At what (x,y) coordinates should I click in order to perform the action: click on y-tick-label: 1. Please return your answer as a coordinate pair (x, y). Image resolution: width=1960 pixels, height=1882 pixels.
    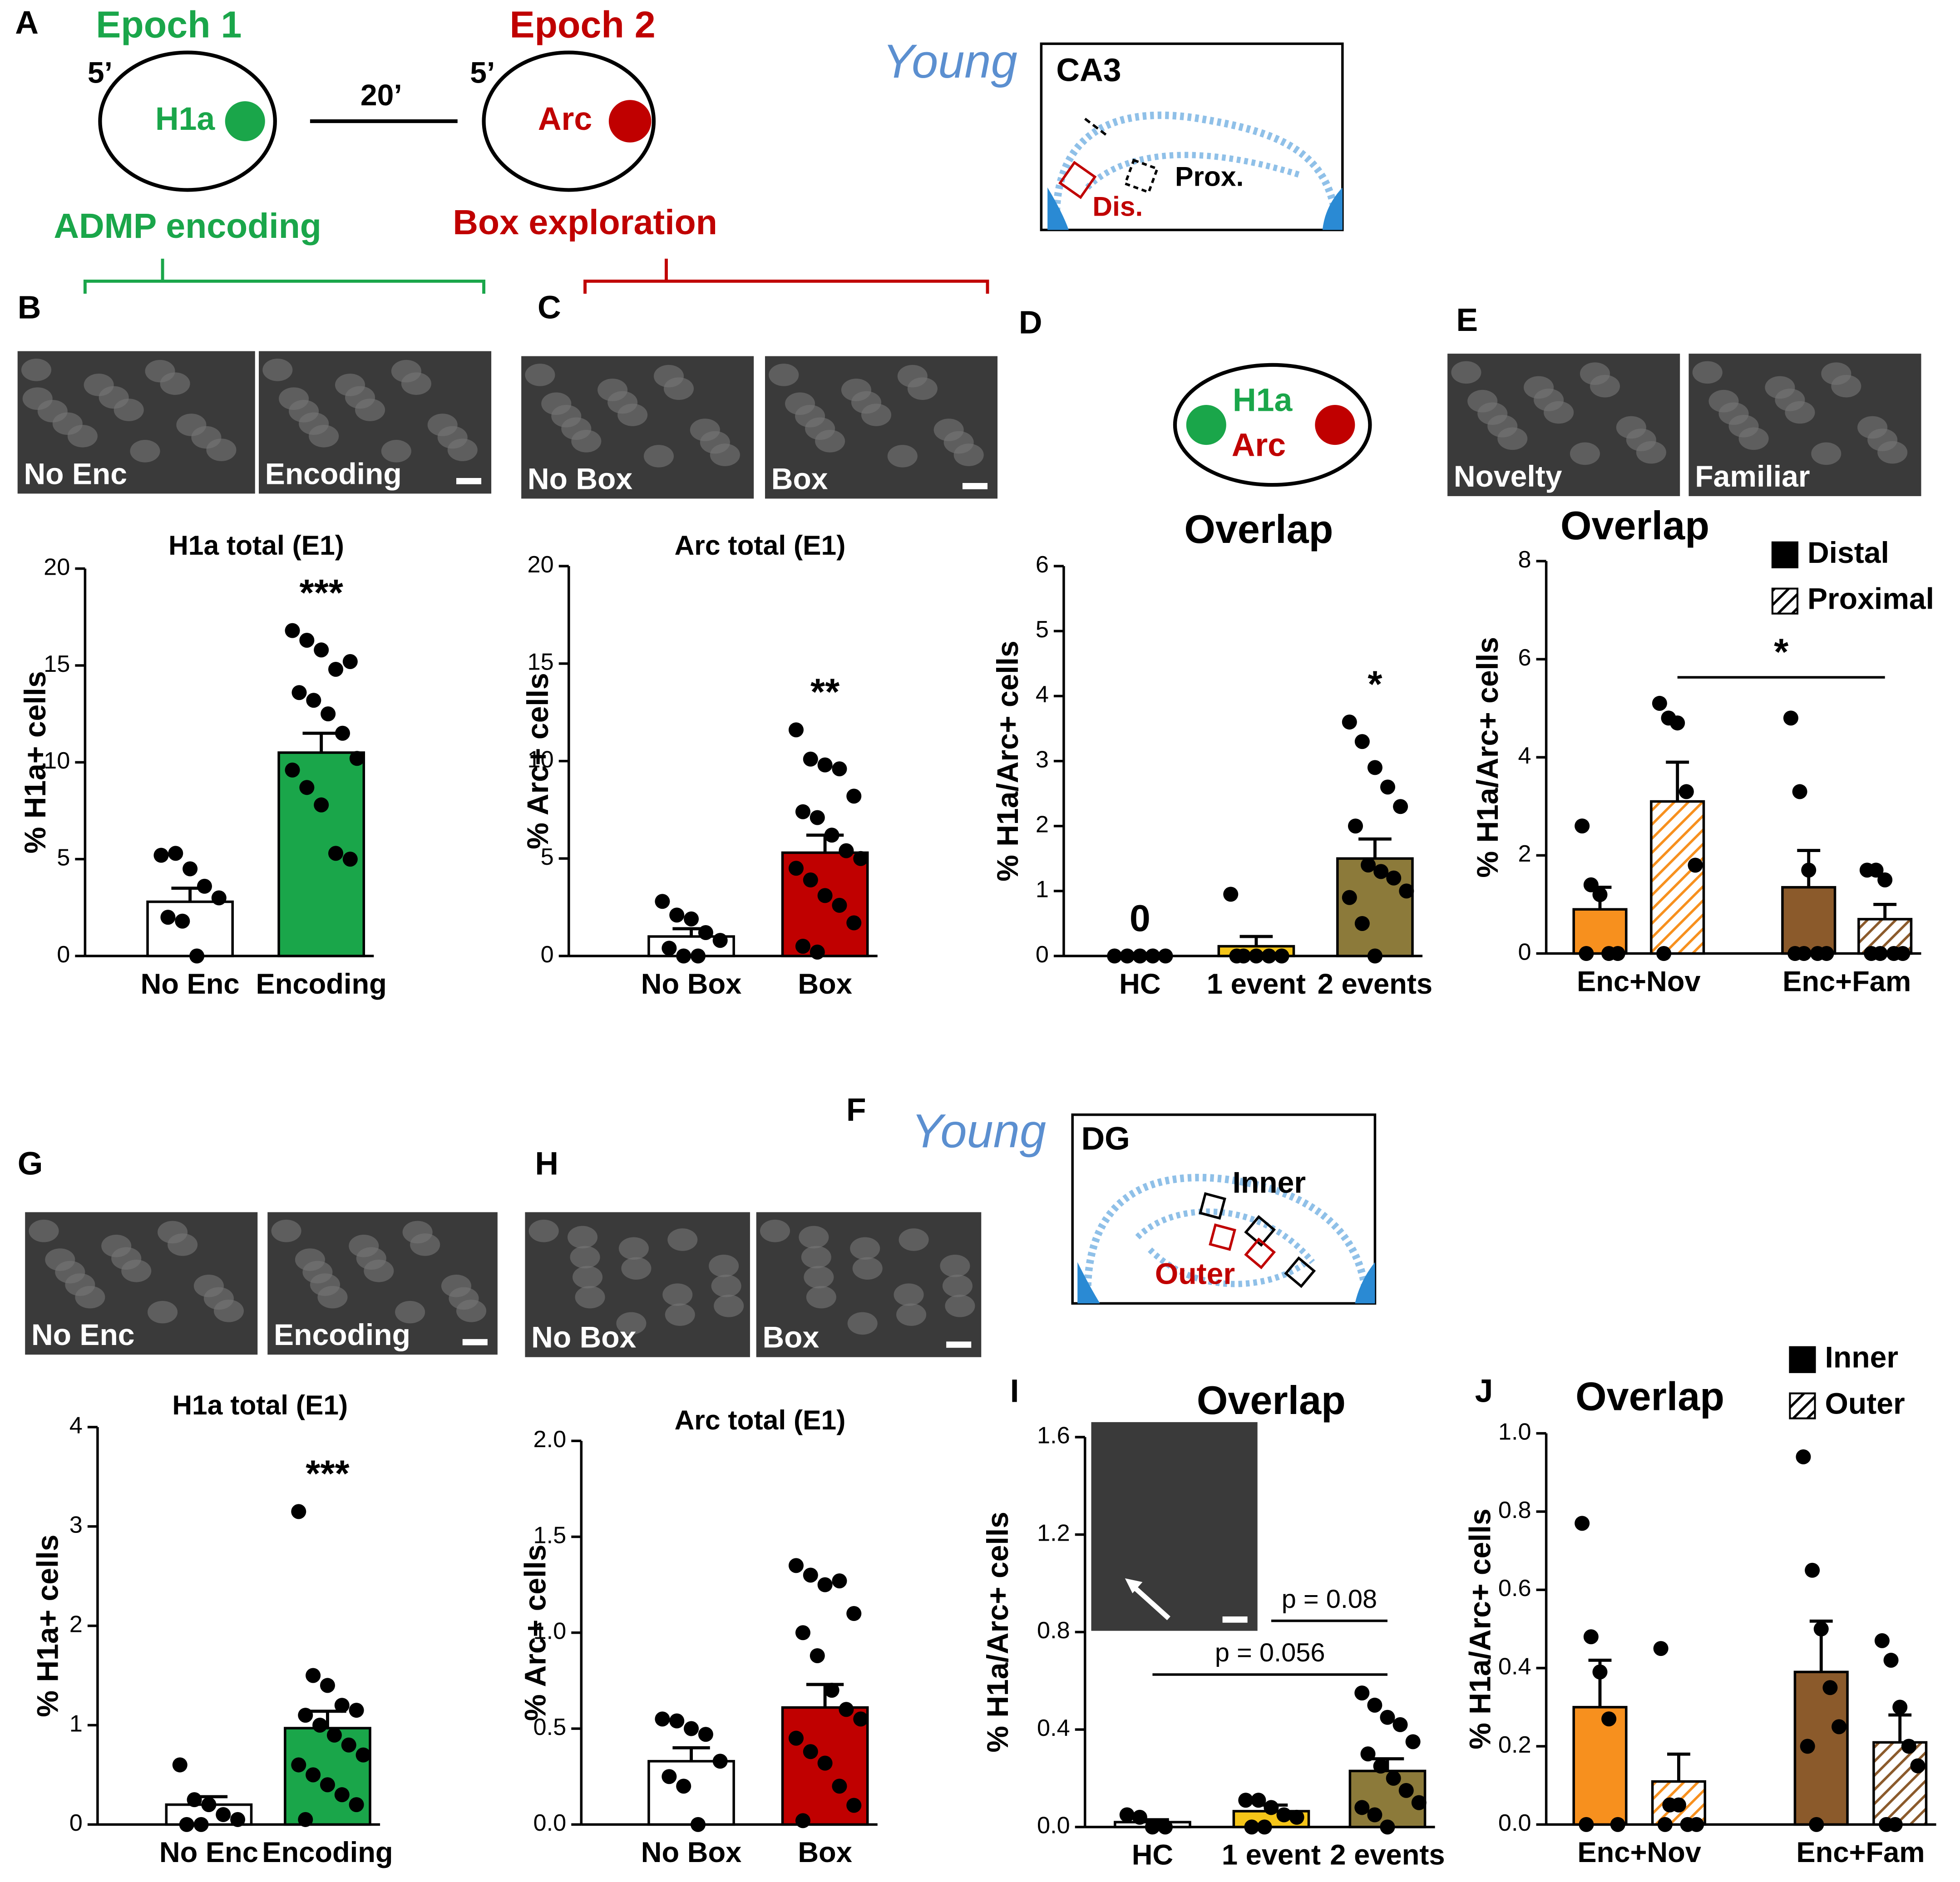
    Looking at the image, I should click on (1042, 890).